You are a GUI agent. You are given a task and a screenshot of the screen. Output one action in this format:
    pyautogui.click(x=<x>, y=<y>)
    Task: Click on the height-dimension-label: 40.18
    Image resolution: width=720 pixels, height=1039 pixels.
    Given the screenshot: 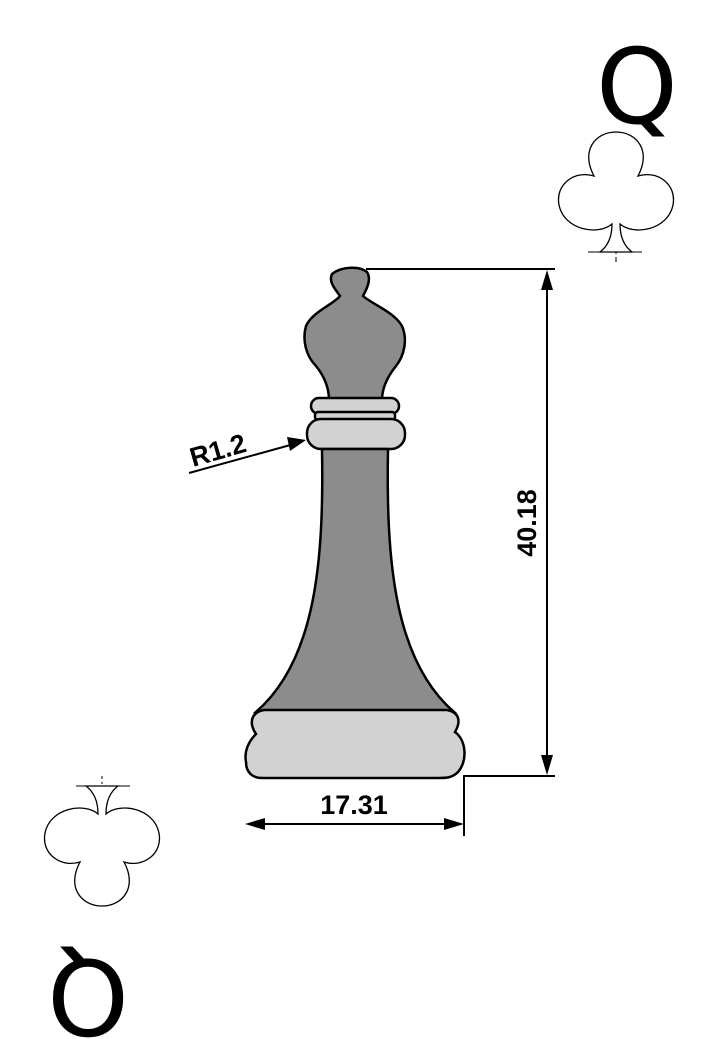 What is the action you would take?
    pyautogui.click(x=527, y=523)
    